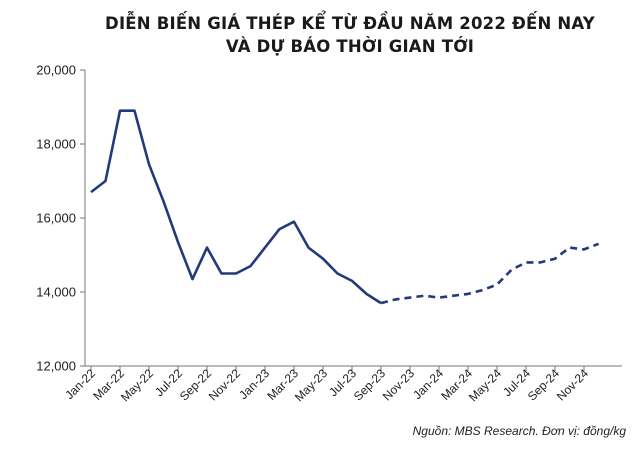 This screenshot has width=640, height=451. What do you see at coordinates (56, 144) in the screenshot?
I see `y-tick-label: 18,000` at bounding box center [56, 144].